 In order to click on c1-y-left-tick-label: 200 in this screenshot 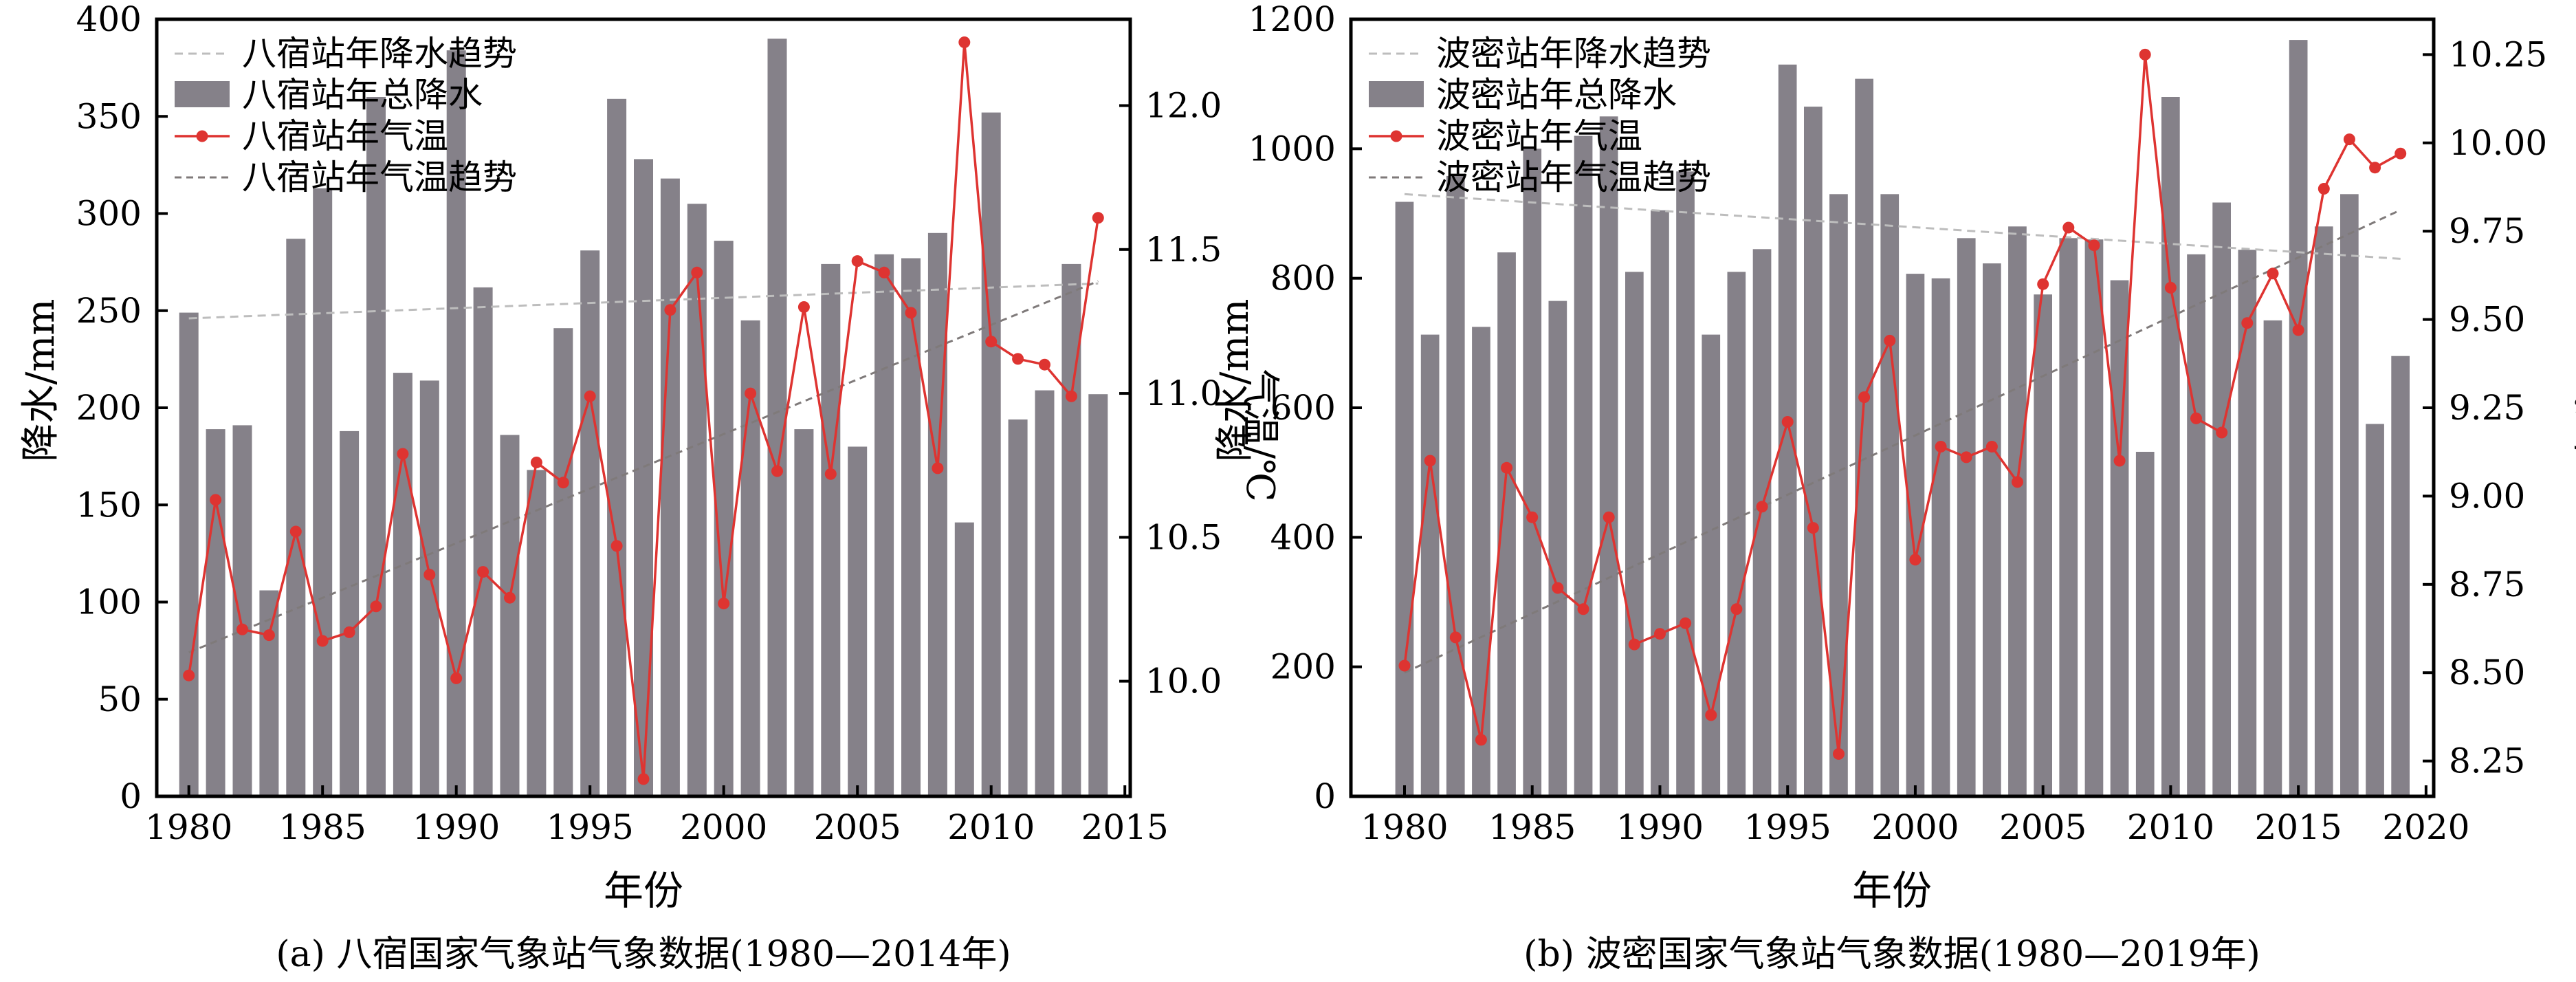, I will do `click(1303, 667)`.